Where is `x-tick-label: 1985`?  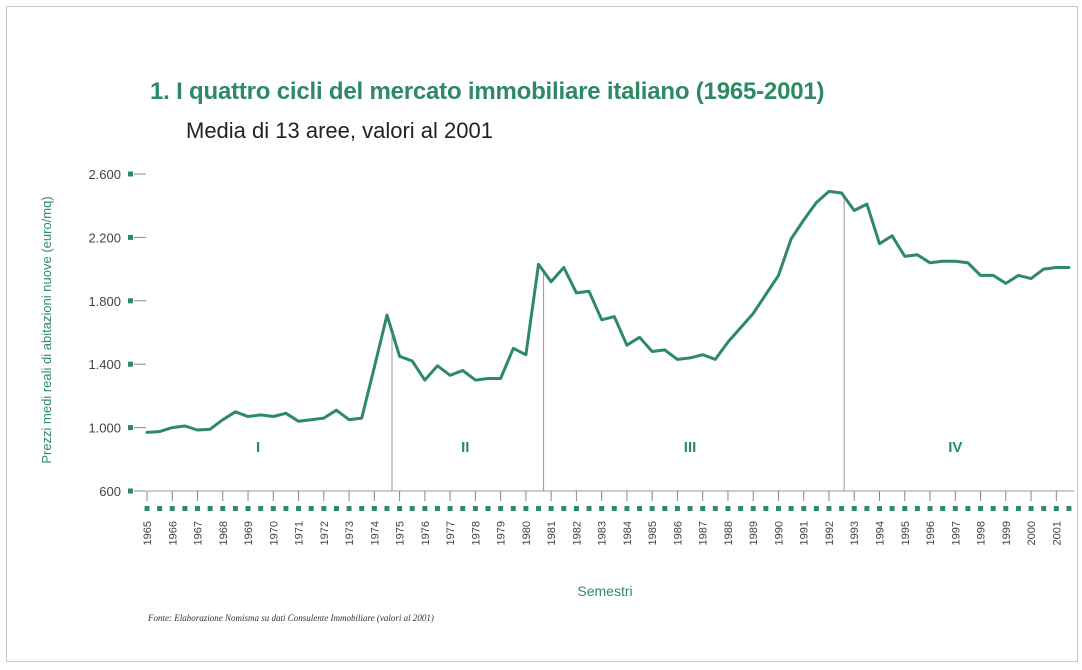 x-tick-label: 1985 is located at coordinates (653, 533).